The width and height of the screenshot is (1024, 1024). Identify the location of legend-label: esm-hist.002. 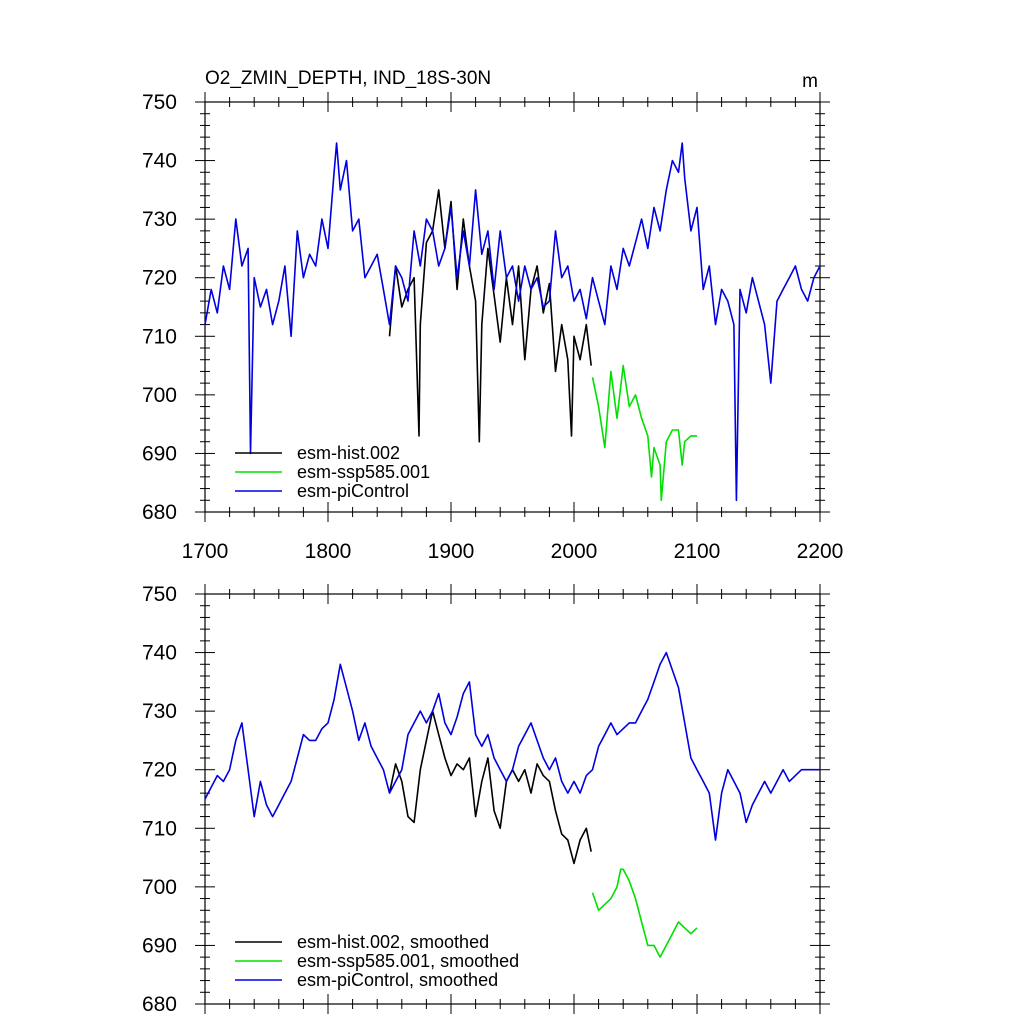
(348, 453).